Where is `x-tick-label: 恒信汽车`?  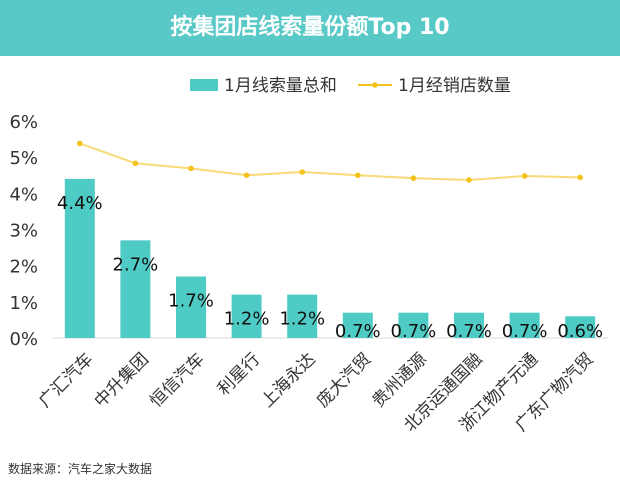
x-tick-label: 恒信汽车 is located at coordinates (177, 380).